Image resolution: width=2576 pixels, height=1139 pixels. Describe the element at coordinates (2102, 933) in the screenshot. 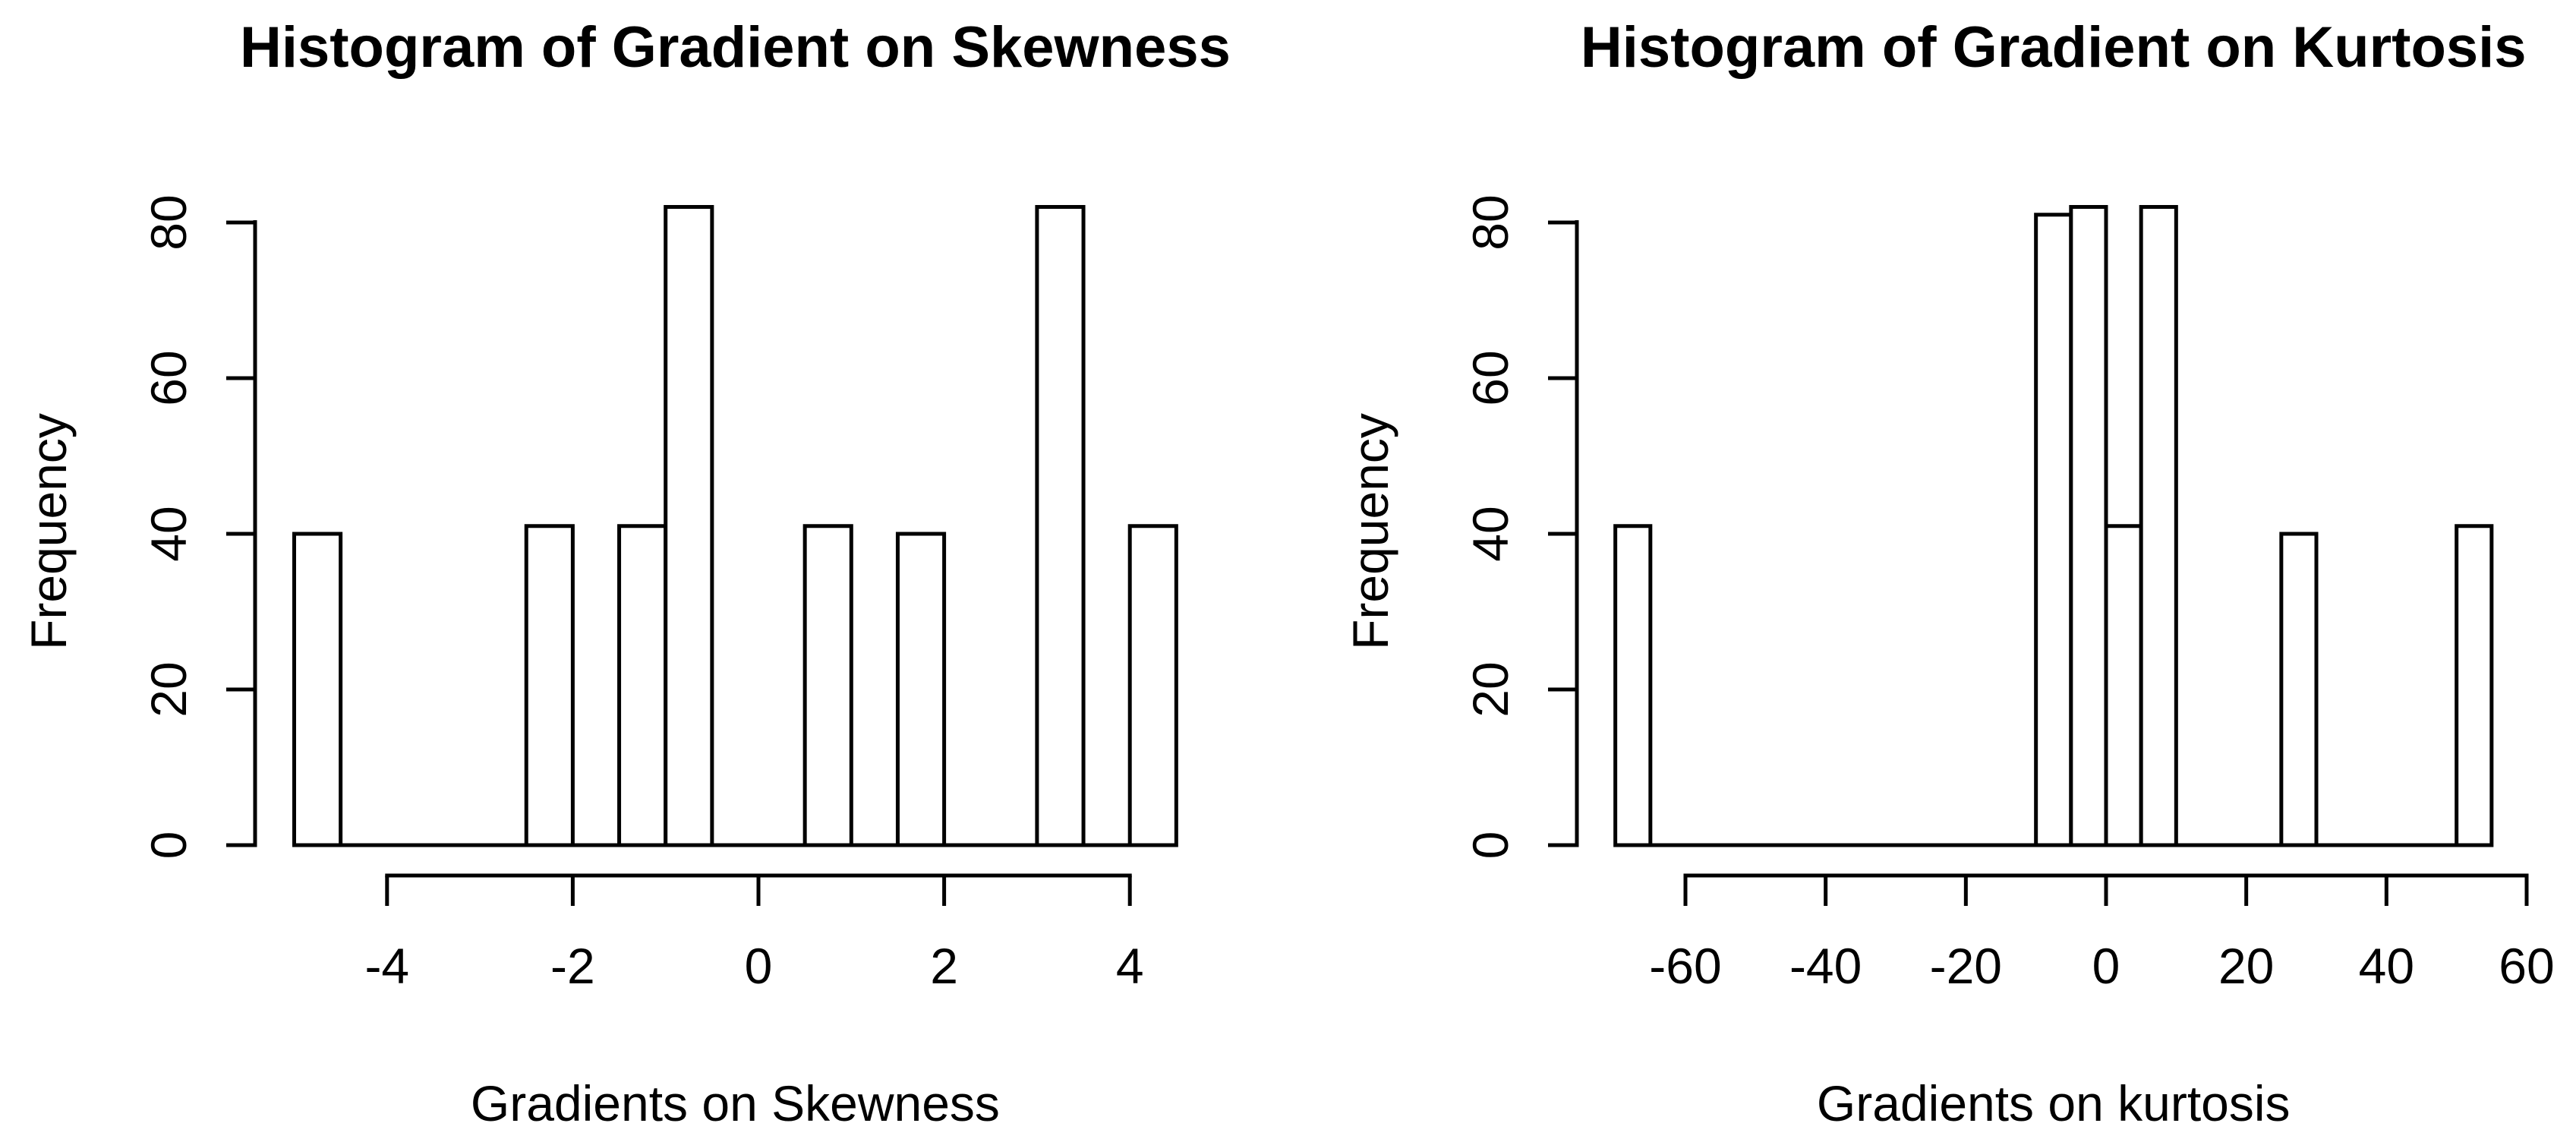

I see `x-axis: -60 -40 -20 0 20 40 60` at that location.